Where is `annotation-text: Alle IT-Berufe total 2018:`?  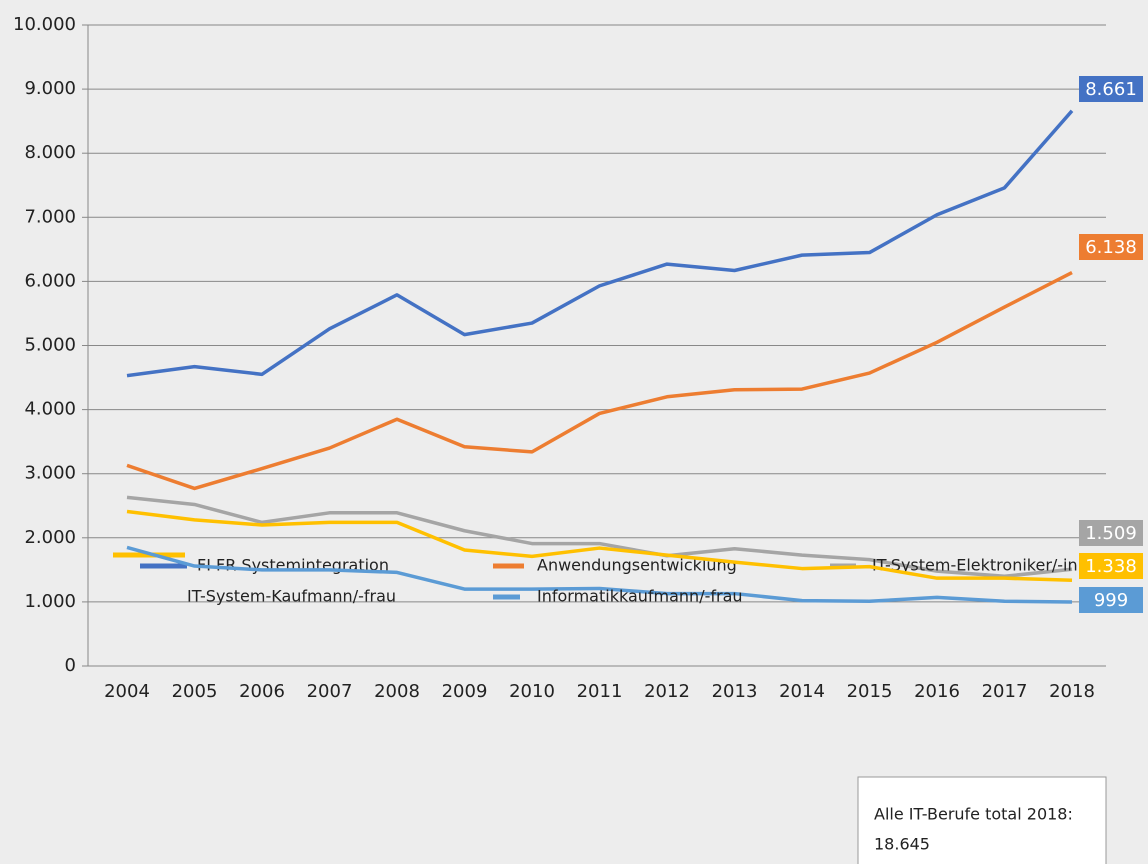 annotation-text: Alle IT-Berufe total 2018: is located at coordinates (973, 814).